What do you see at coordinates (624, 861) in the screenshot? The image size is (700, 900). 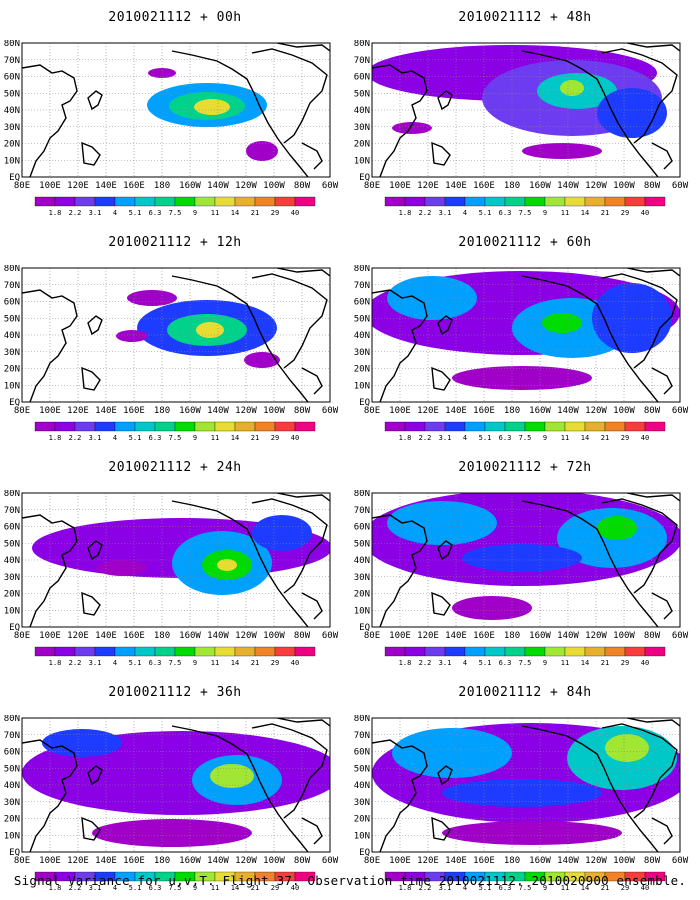 I see `lon-label: 100W` at bounding box center [624, 861].